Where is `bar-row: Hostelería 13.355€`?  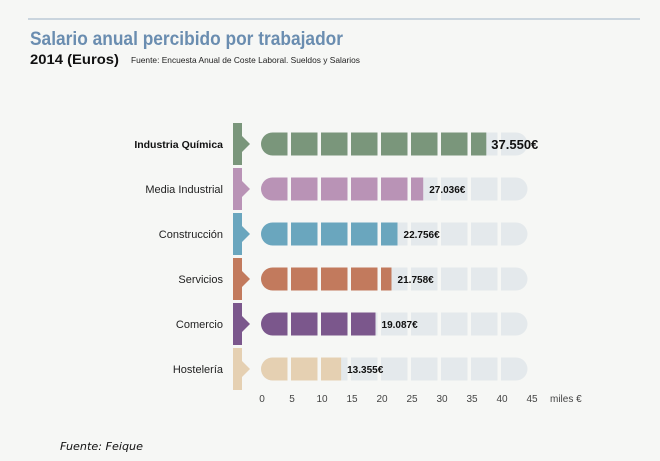
bar-row: Hostelería 13.355€ is located at coordinates (350, 369).